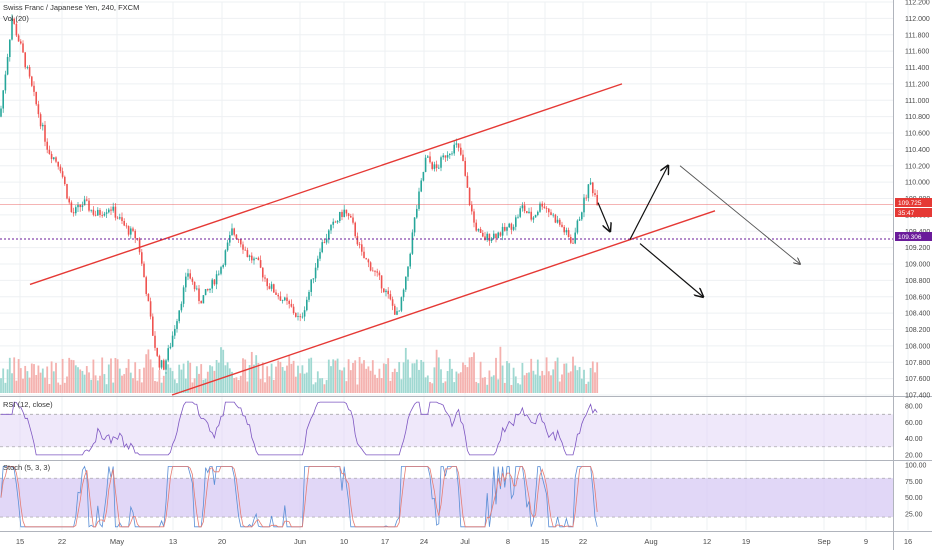  What do you see at coordinates (300, 541) in the screenshot?
I see `time-tick-label: Jun` at bounding box center [300, 541].